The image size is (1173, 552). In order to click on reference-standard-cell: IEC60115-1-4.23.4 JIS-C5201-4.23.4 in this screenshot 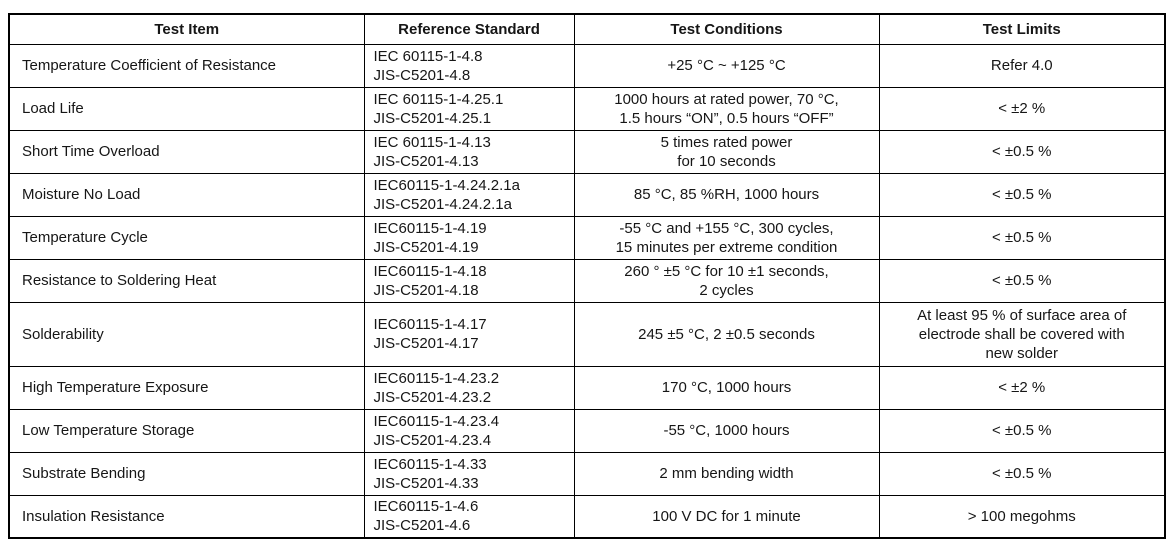, I will do `click(469, 430)`.